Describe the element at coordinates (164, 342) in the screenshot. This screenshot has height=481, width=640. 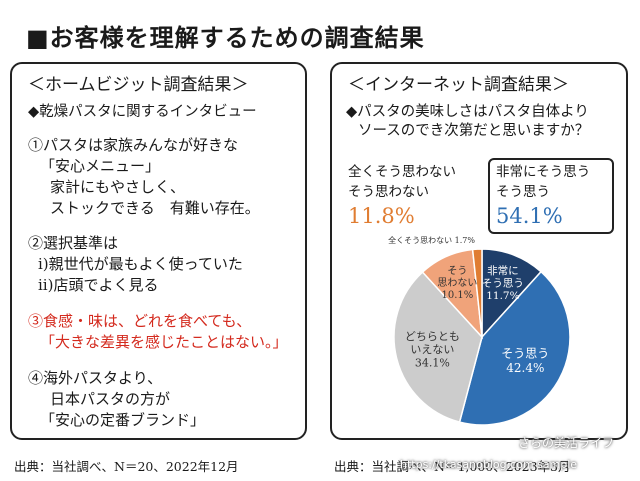
I see `finding-3-line-2: 「大きな差異を感じたことはない。」` at that location.